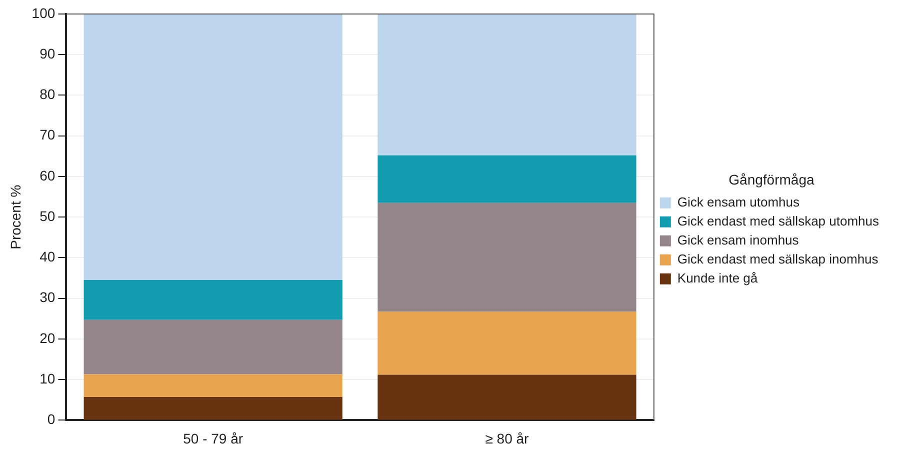 The image size is (903, 455). I want to click on y-tick-label: 50, so click(48, 216).